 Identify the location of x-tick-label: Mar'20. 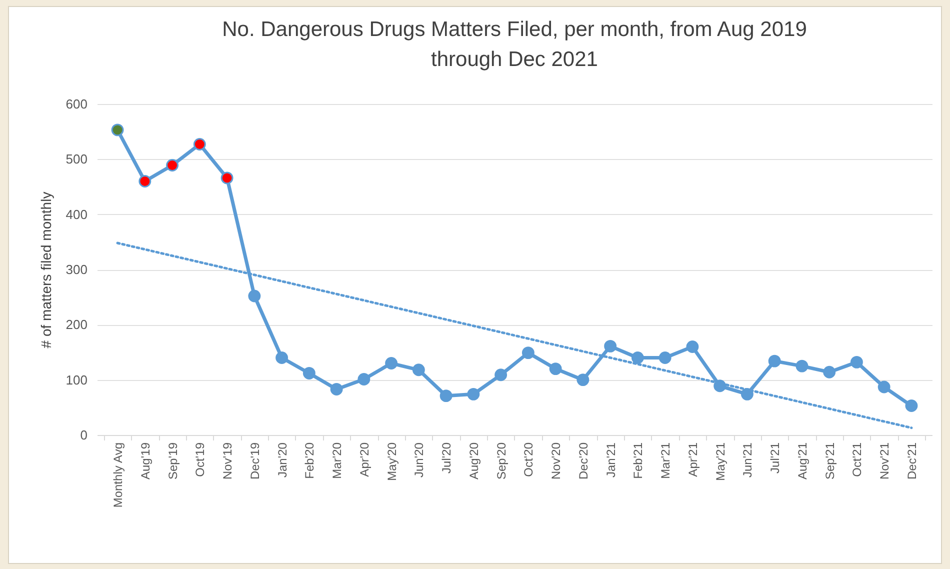
(337, 460).